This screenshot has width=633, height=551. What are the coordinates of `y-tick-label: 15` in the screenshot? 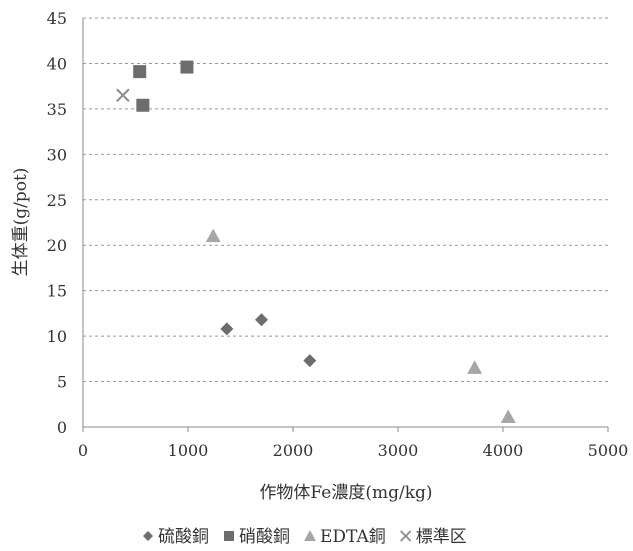 It's located at (57, 291).